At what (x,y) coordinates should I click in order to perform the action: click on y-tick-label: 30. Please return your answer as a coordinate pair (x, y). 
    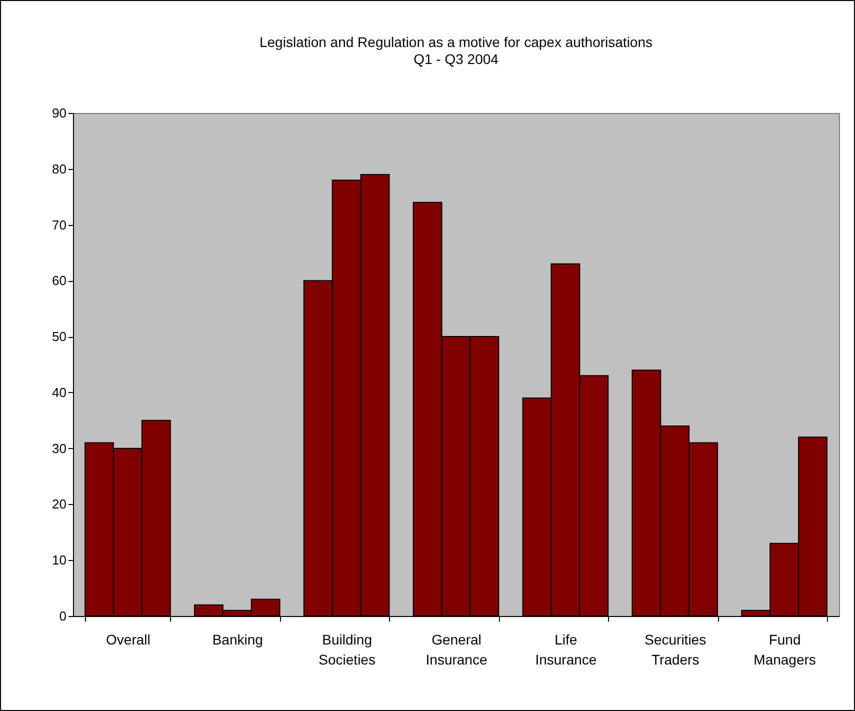
    Looking at the image, I should click on (59, 448).